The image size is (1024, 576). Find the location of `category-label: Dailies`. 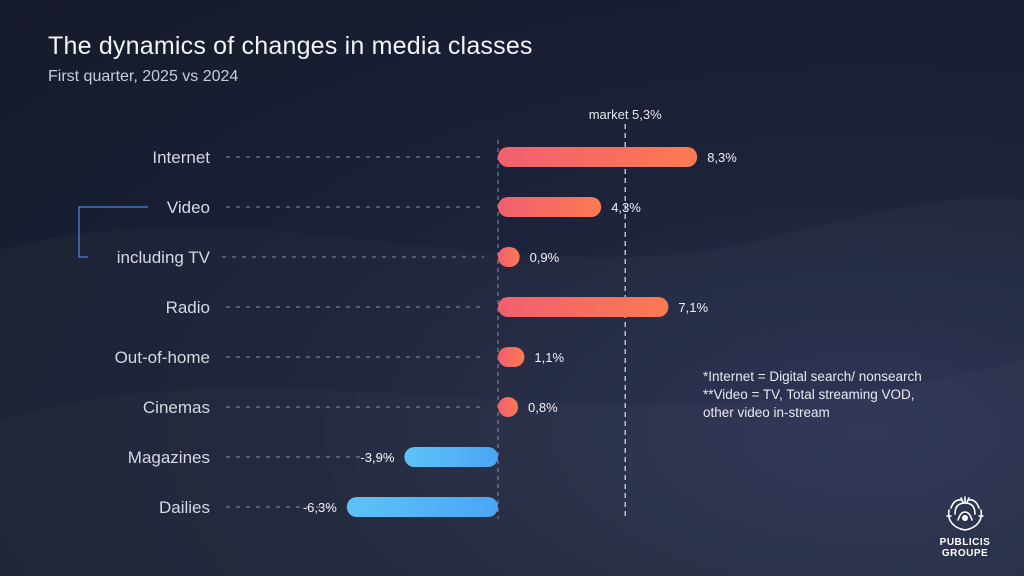

category-label: Dailies is located at coordinates (184, 507).